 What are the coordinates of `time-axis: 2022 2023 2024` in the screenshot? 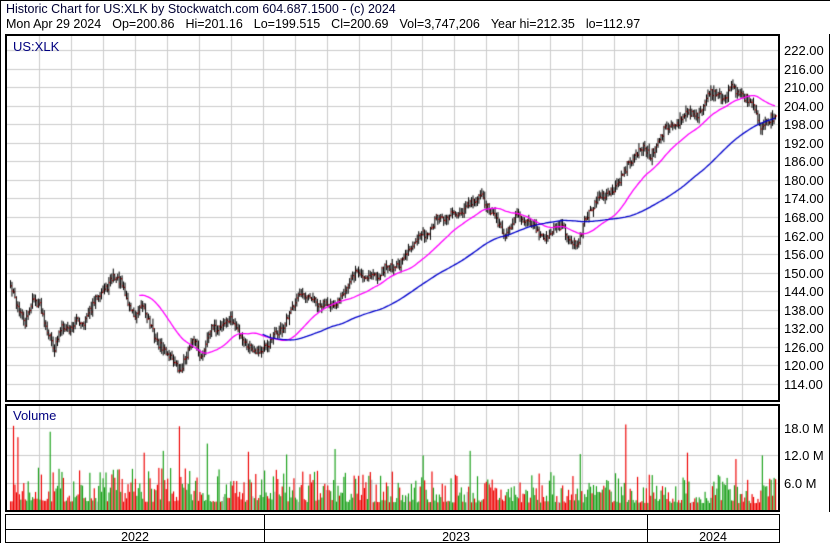 It's located at (392, 528).